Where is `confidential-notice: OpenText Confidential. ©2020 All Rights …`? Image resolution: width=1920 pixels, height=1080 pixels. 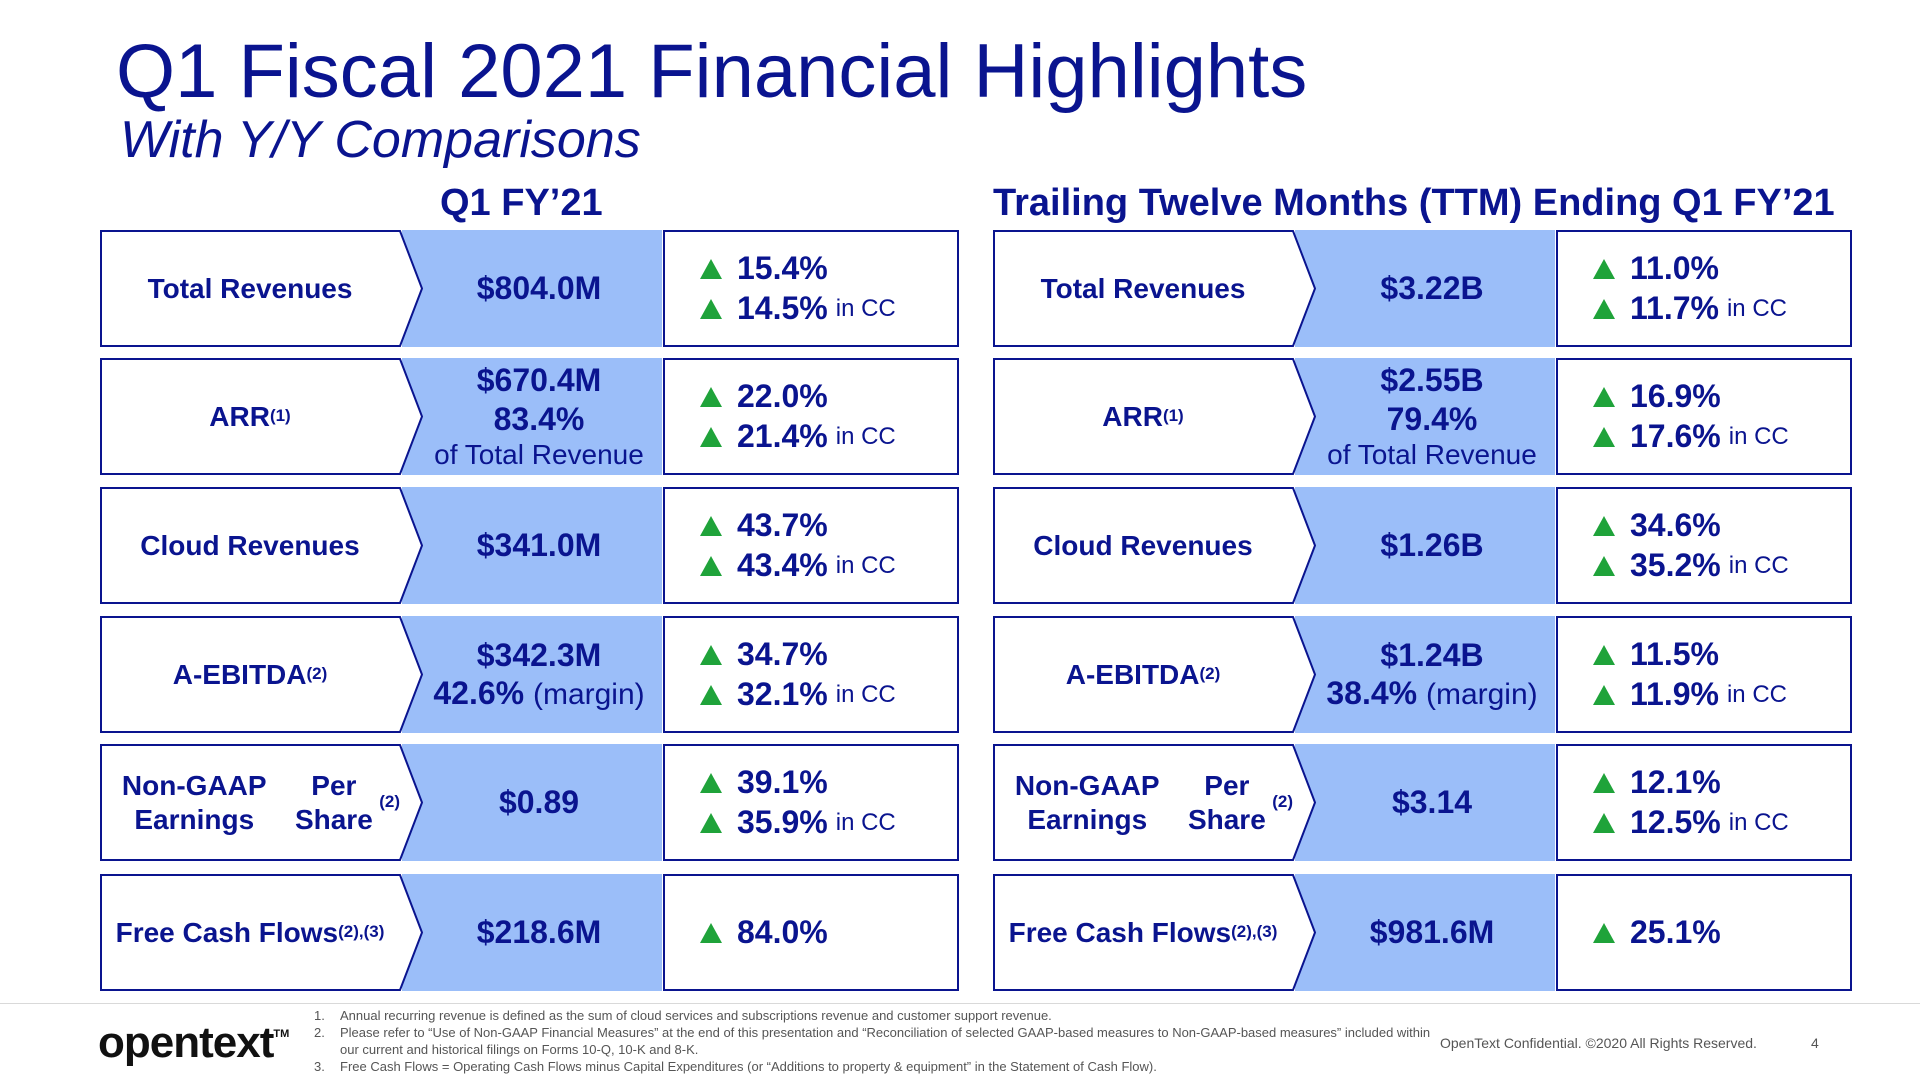
confidential-notice: OpenText Confidential. ©2020 All Rights … is located at coordinates (1598, 1043).